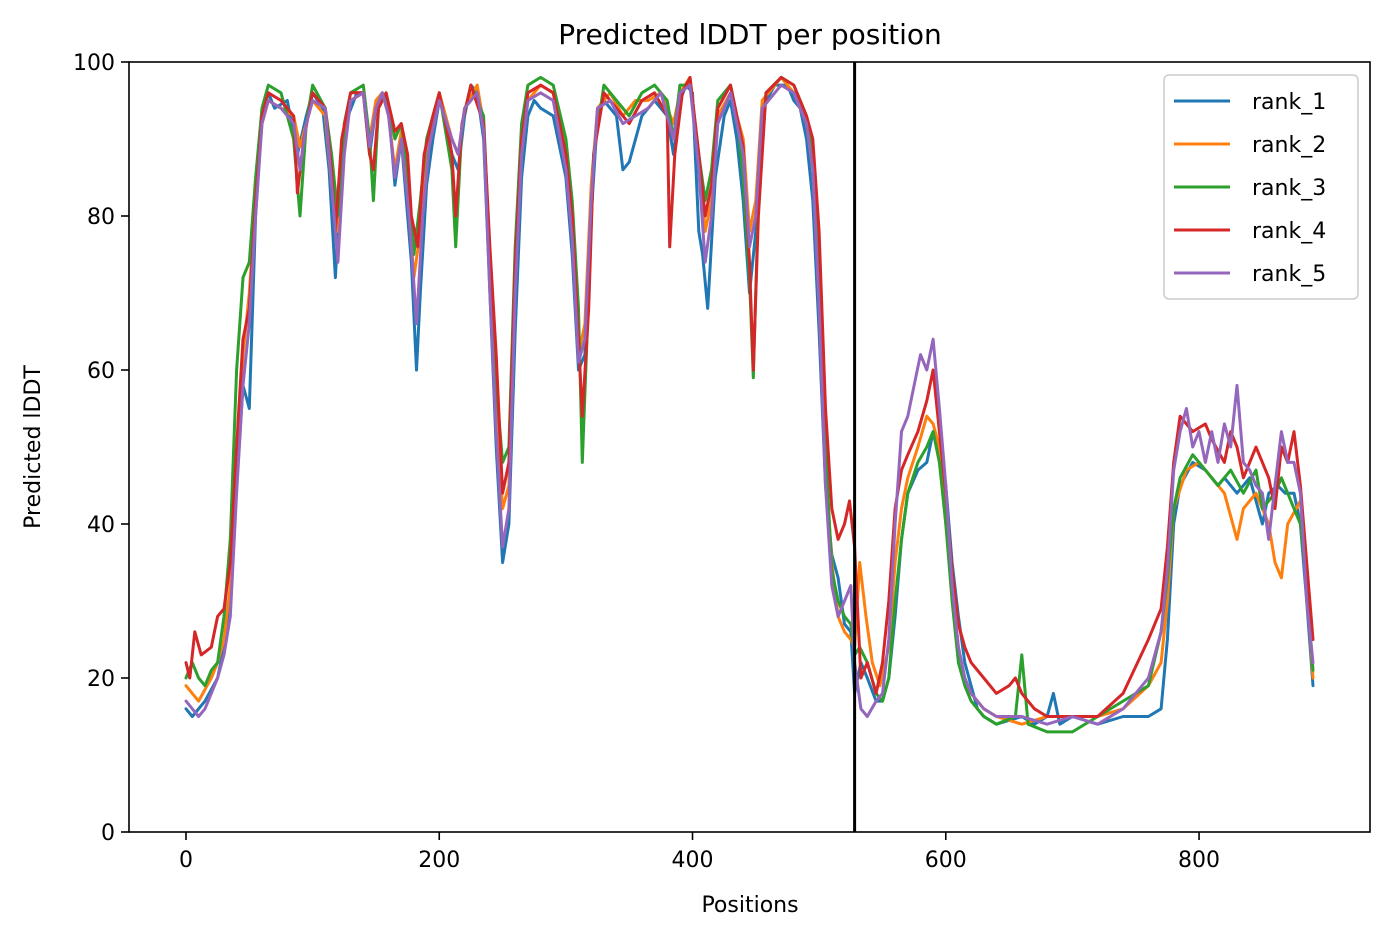  Describe the element at coordinates (186, 860) in the screenshot. I see `x-tick-label: 0` at that location.